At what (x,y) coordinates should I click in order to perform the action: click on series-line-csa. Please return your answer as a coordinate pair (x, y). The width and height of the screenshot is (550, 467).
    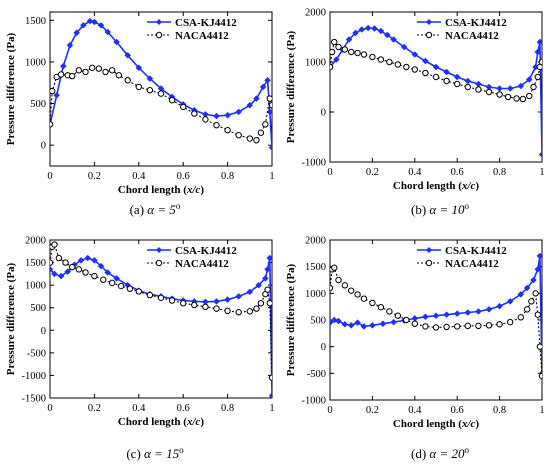
    Looking at the image, I should click on (436, 91).